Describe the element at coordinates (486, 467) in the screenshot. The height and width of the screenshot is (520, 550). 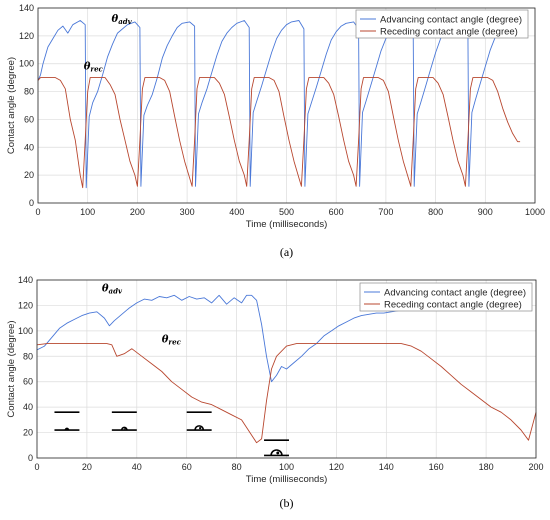
I see `x-tick-label: 180` at that location.